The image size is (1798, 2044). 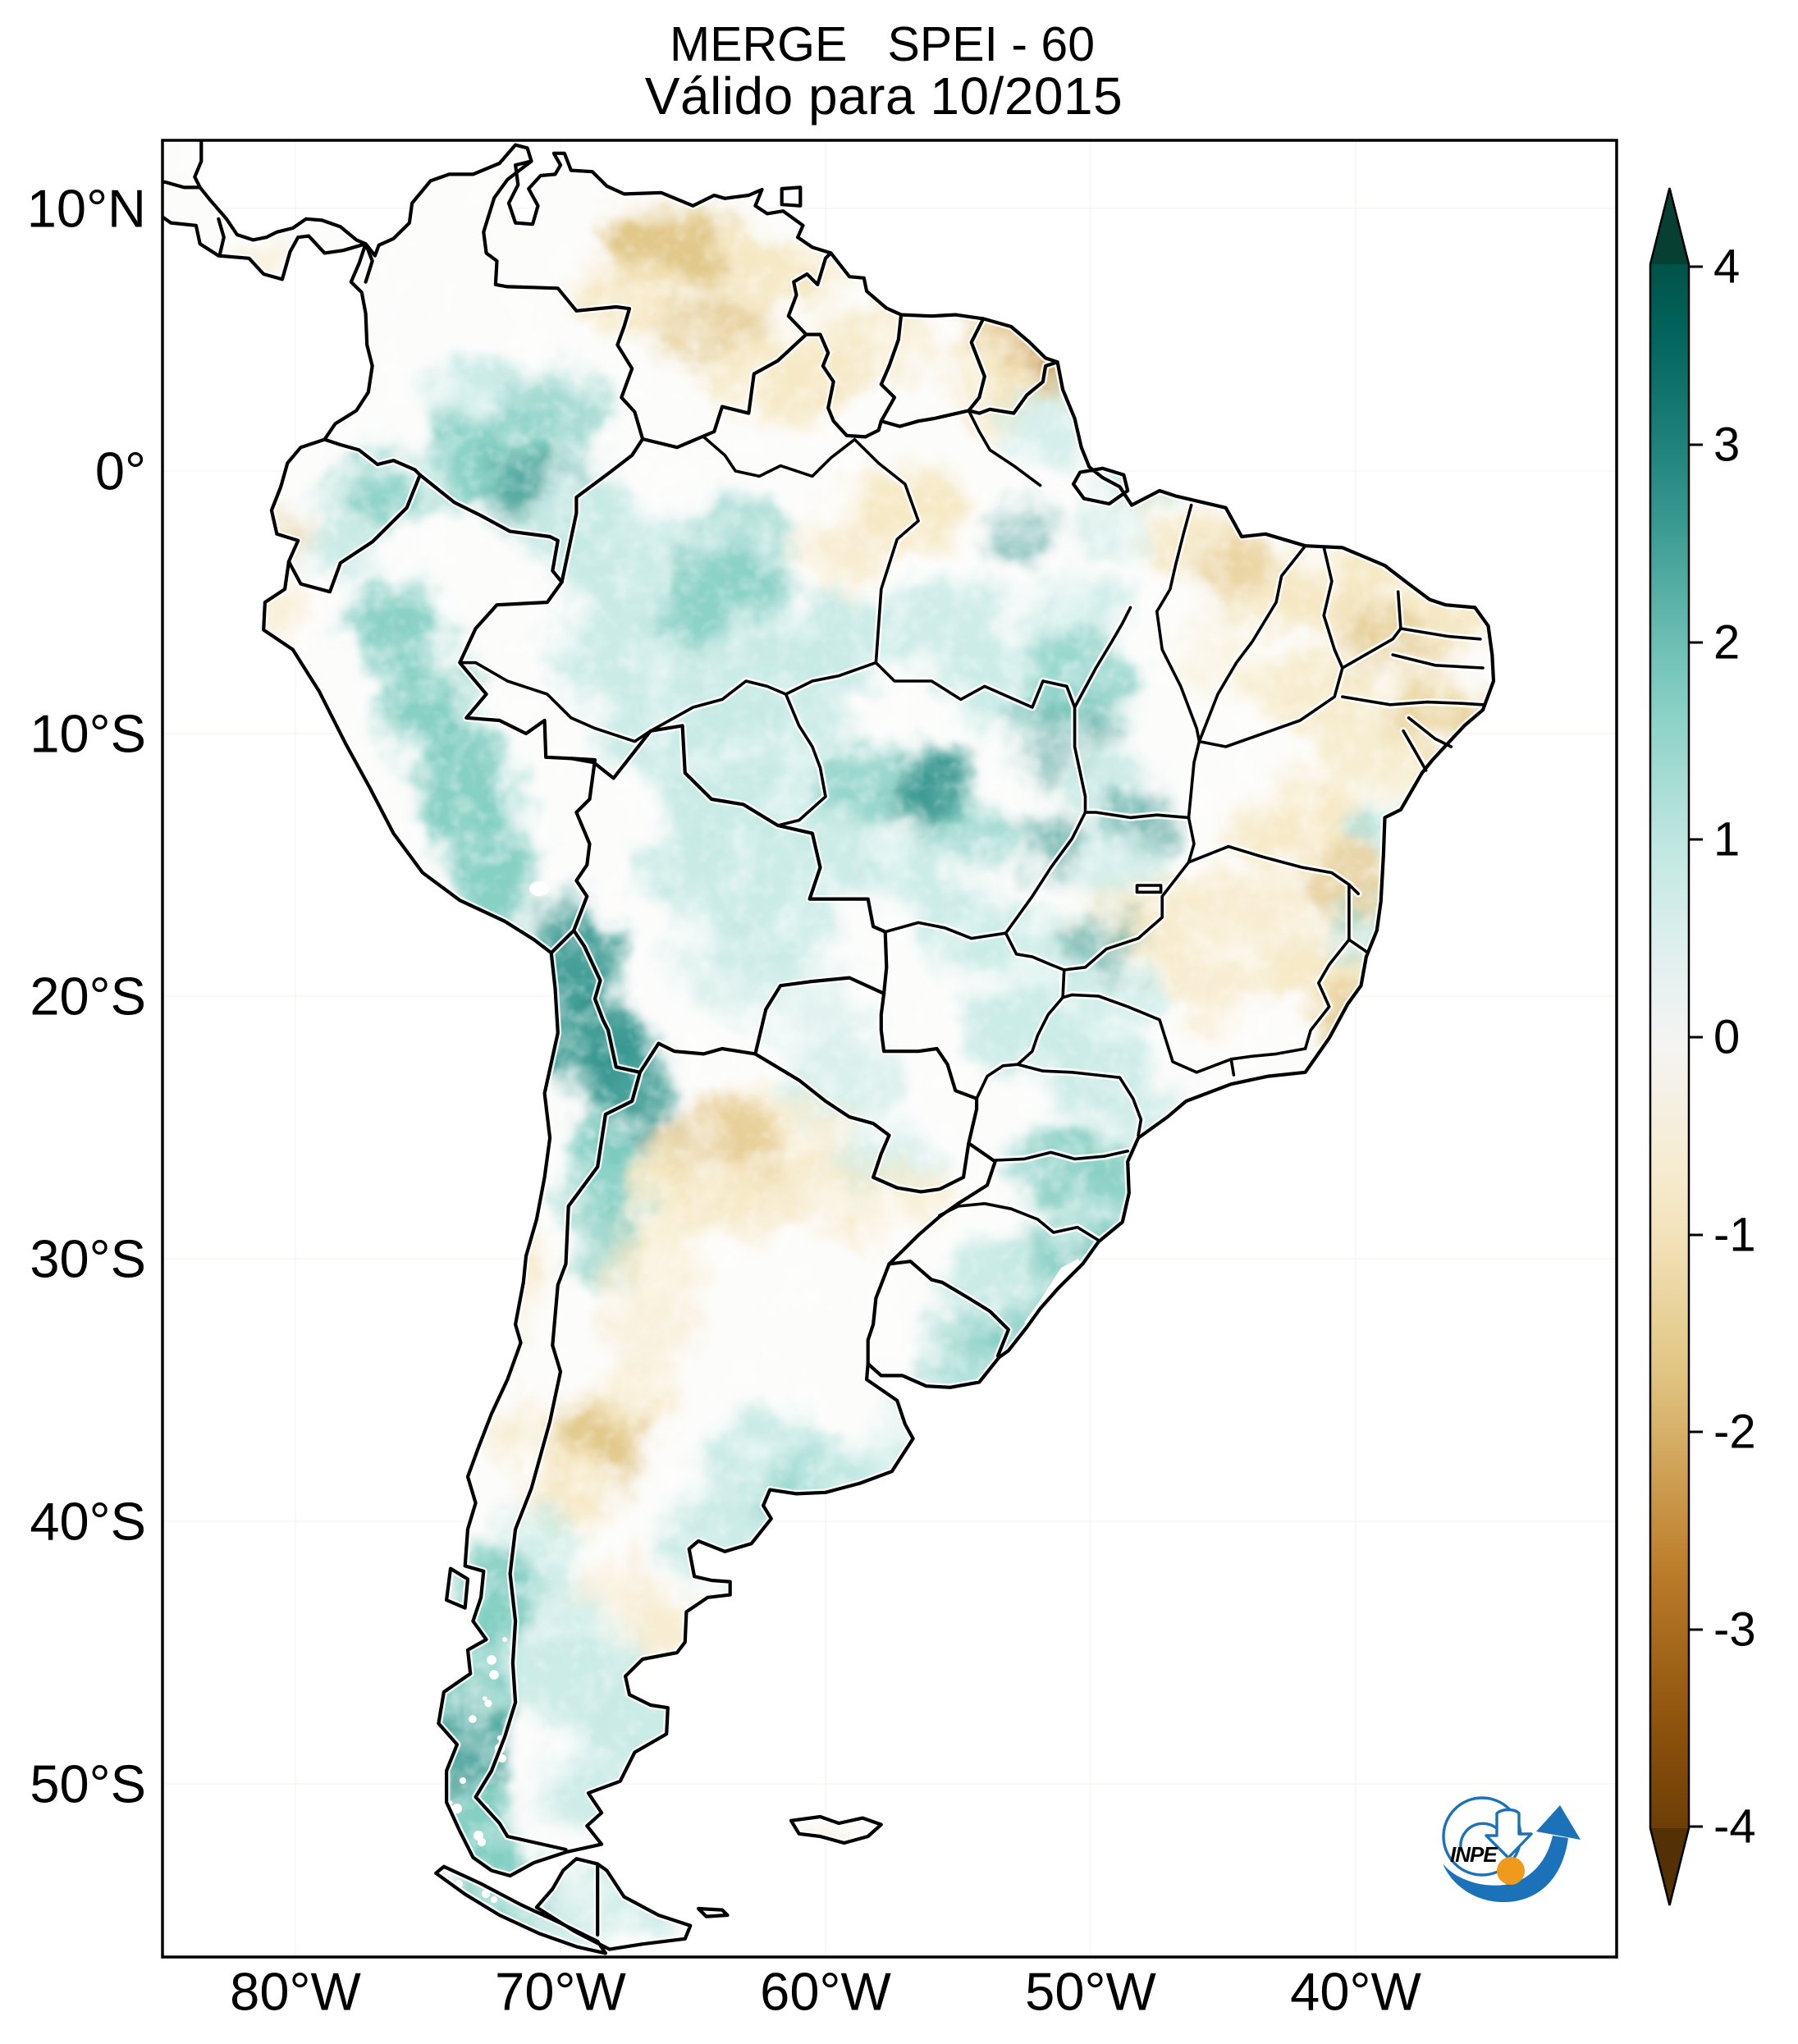 I want to click on svg-text: 50°S, so click(x=88, y=1784).